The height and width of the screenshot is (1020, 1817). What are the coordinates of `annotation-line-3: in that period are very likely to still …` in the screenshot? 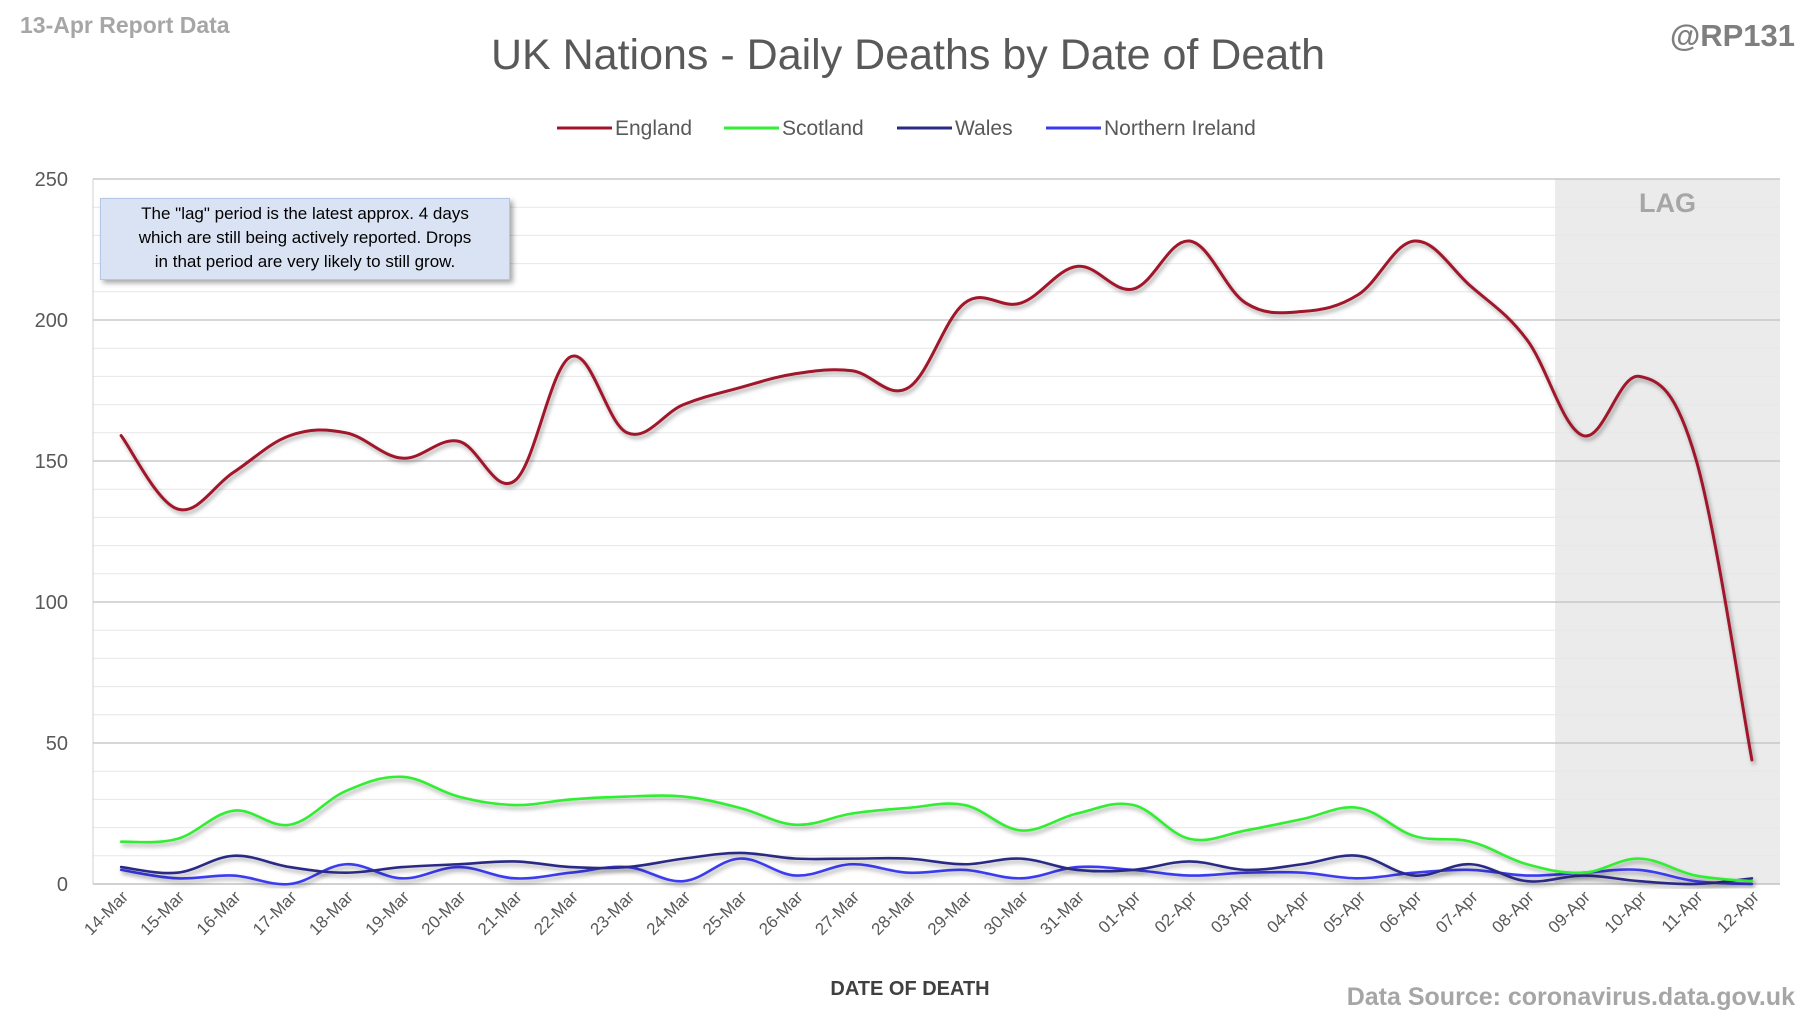 It's located at (305, 261).